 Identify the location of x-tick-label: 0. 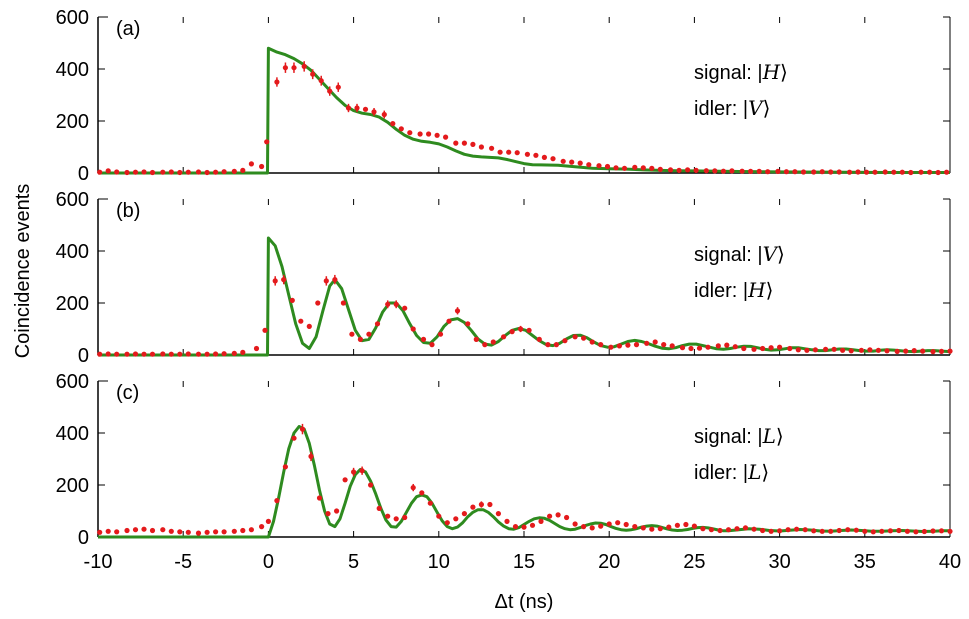
(268, 562).